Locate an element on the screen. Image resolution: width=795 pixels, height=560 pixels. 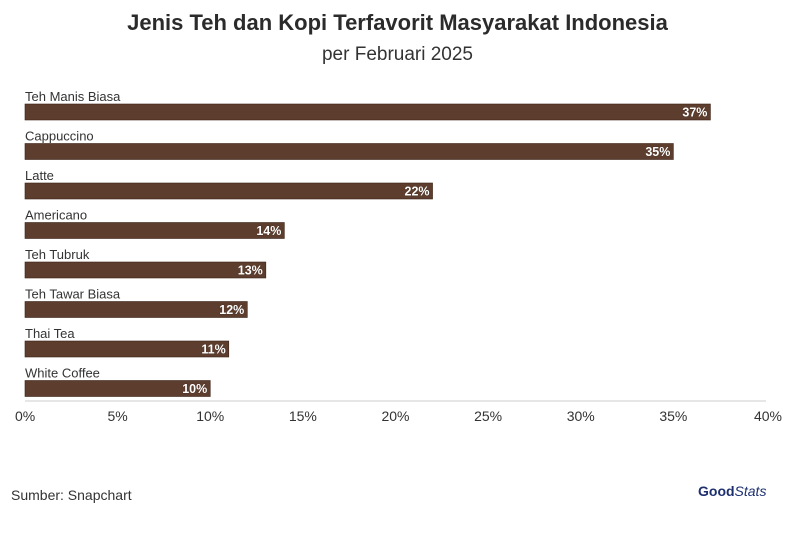
x-tick-label: 15% is located at coordinates (303, 416).